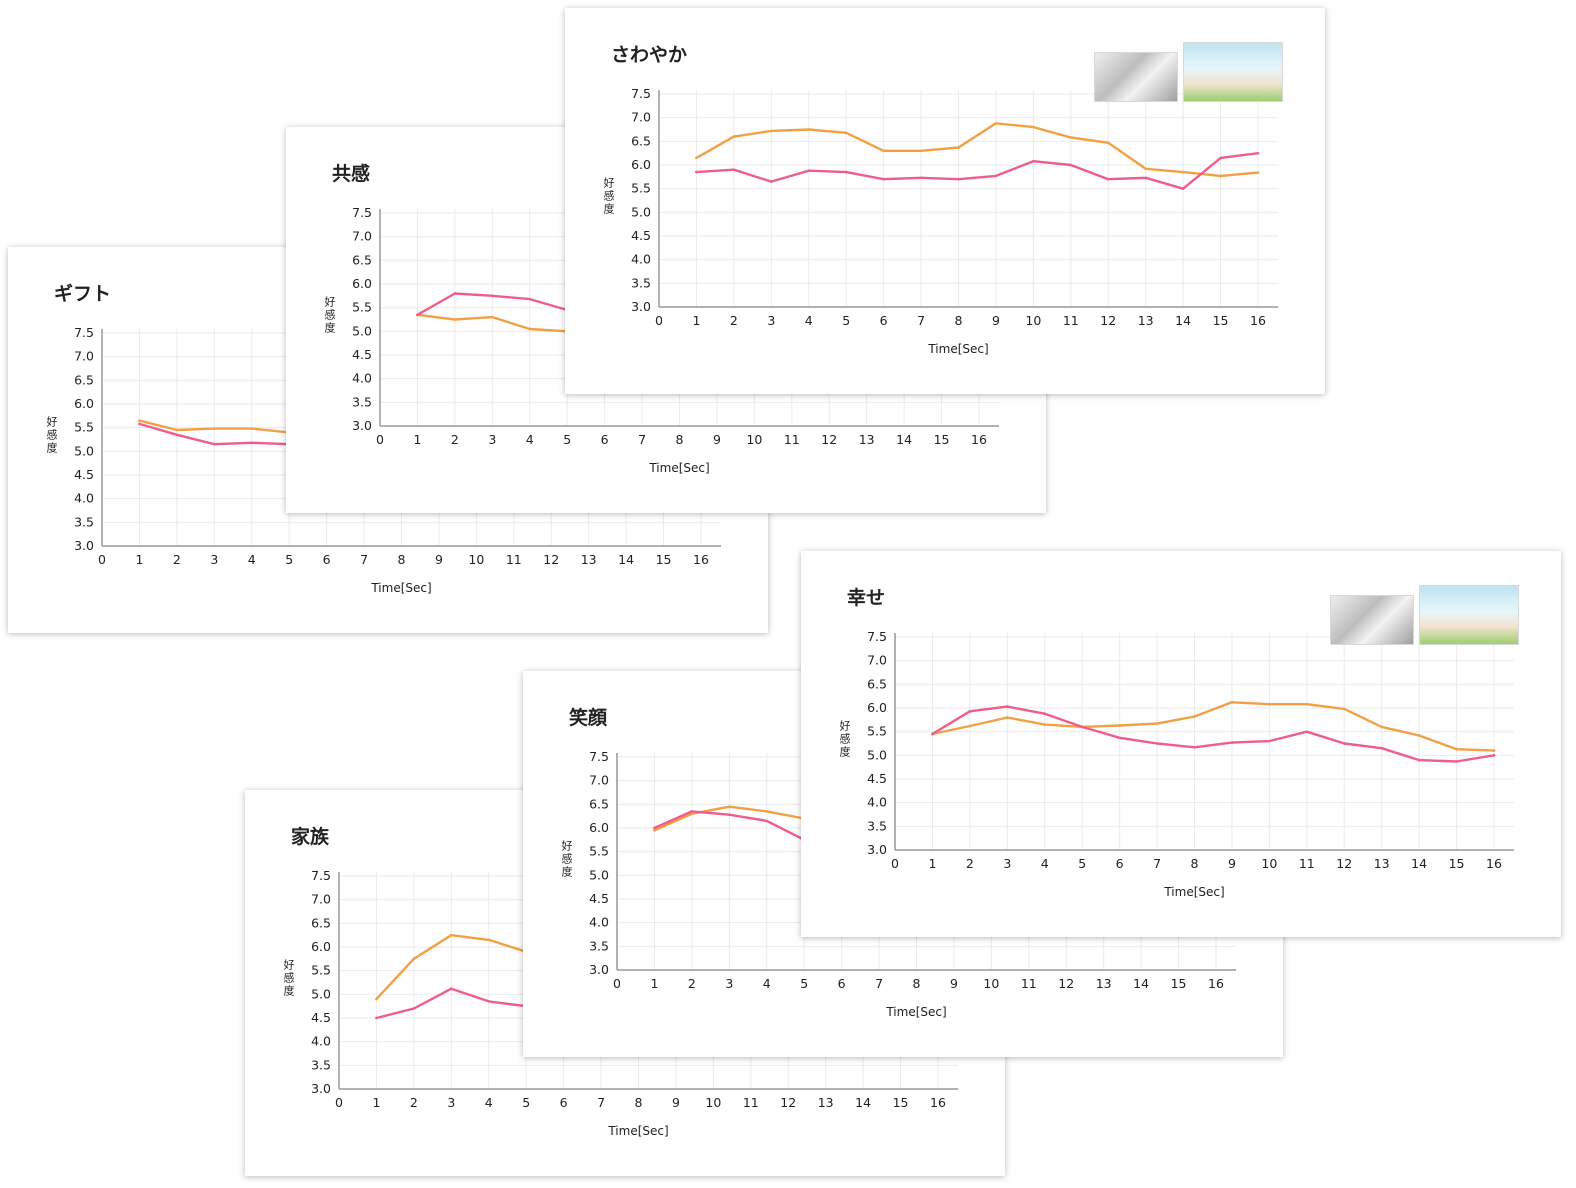 The image size is (1576, 1188). I want to click on x-tick-label: 1, so click(417, 439).